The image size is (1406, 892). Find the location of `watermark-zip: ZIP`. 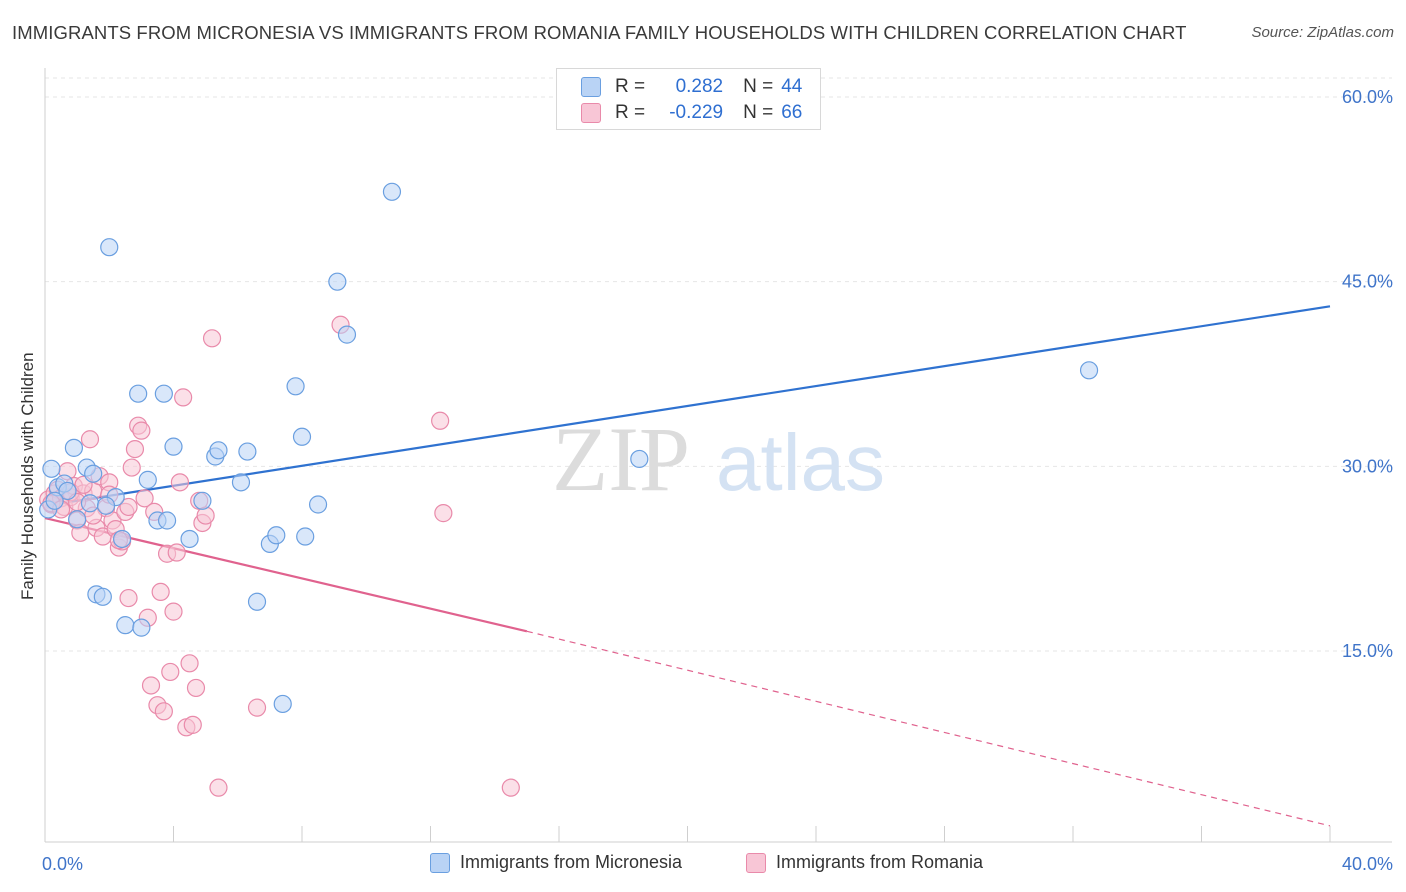

watermark-zip: ZIP is located at coordinates (621, 459).